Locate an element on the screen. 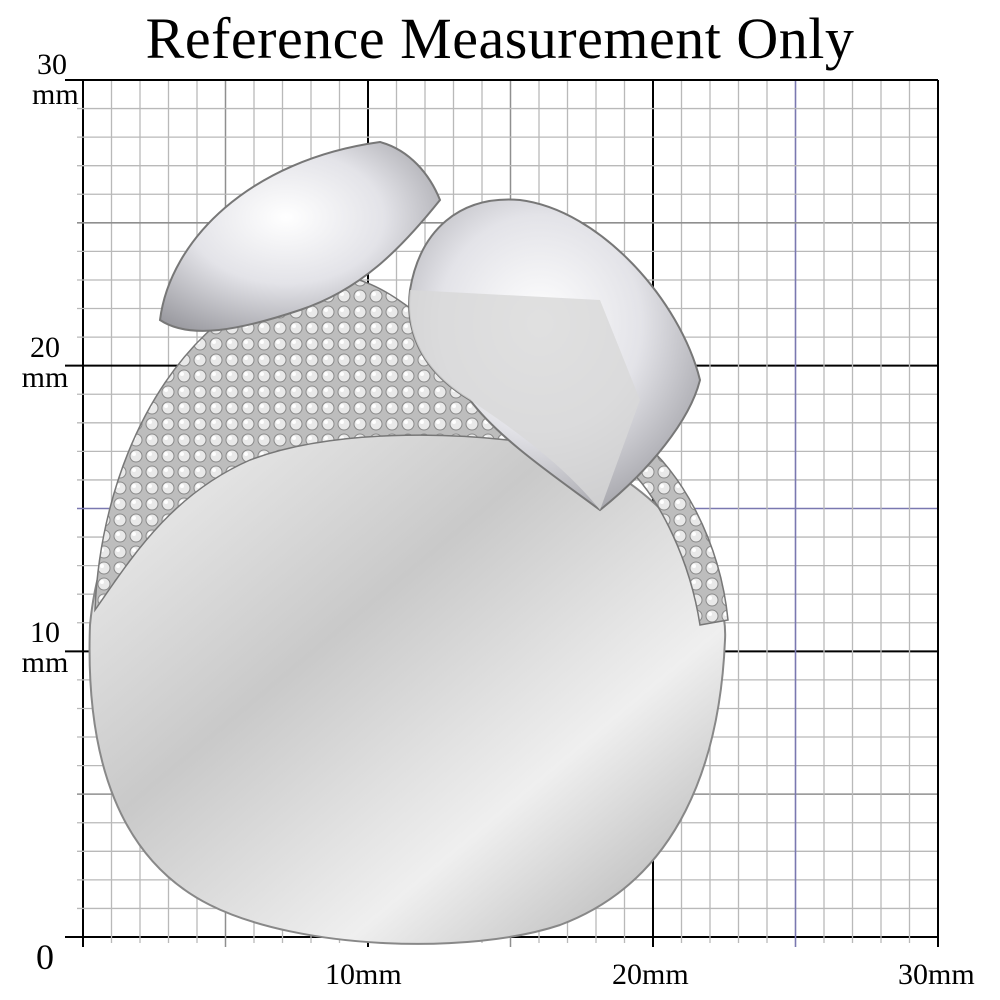 Image resolution: width=1000 pixels, height=1000 pixels. x-label-10: 10mm is located at coordinates (363, 974).